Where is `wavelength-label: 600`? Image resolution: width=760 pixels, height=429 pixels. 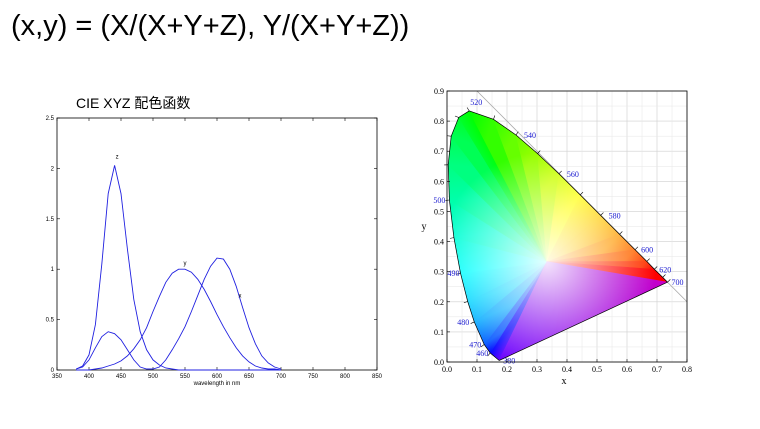 wavelength-label: 600 is located at coordinates (647, 250).